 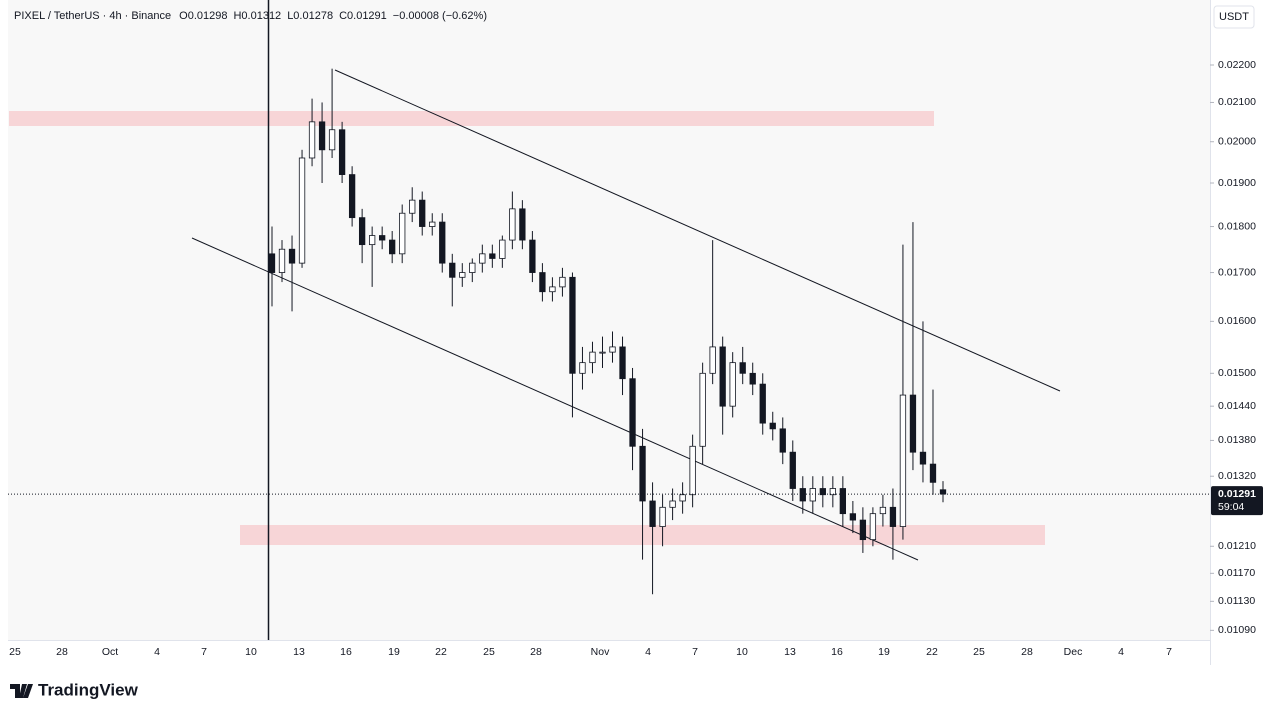 I want to click on y-tick-label: 0.01500, so click(x=1237, y=373).